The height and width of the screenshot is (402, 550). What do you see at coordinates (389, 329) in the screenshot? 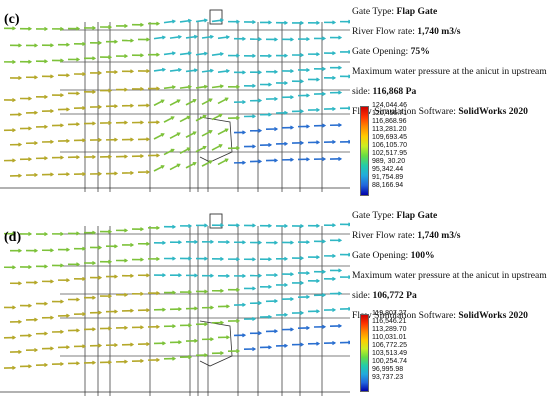
I see `legend-tick-label: 113,289.70` at bounding box center [389, 329].